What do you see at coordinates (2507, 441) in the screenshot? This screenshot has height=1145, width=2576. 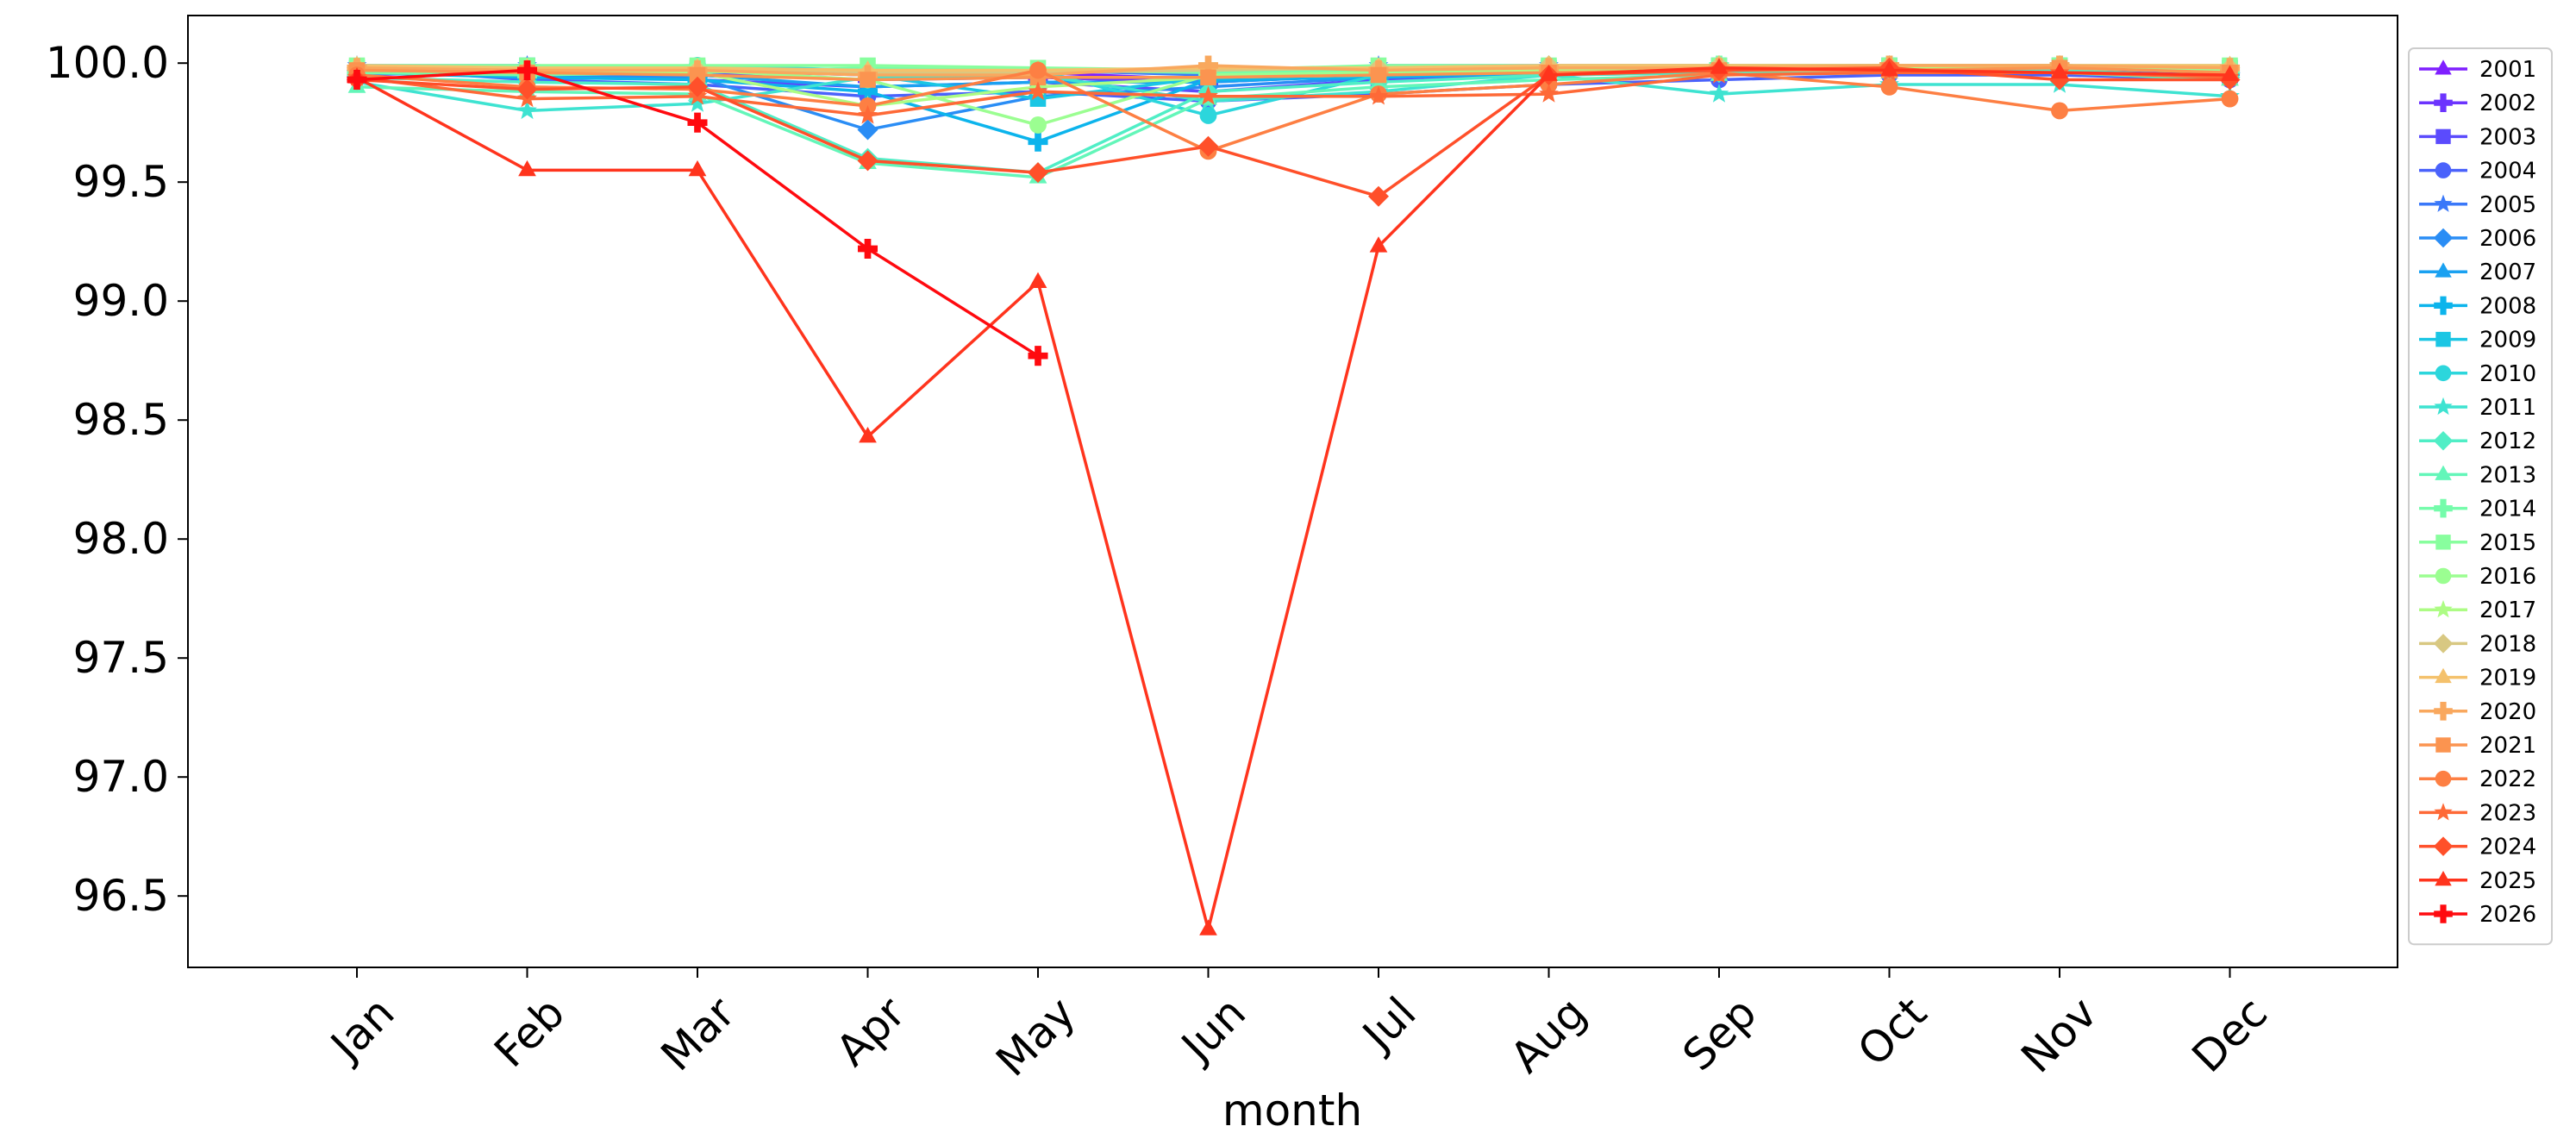 I see `legend-label: 2012` at bounding box center [2507, 441].